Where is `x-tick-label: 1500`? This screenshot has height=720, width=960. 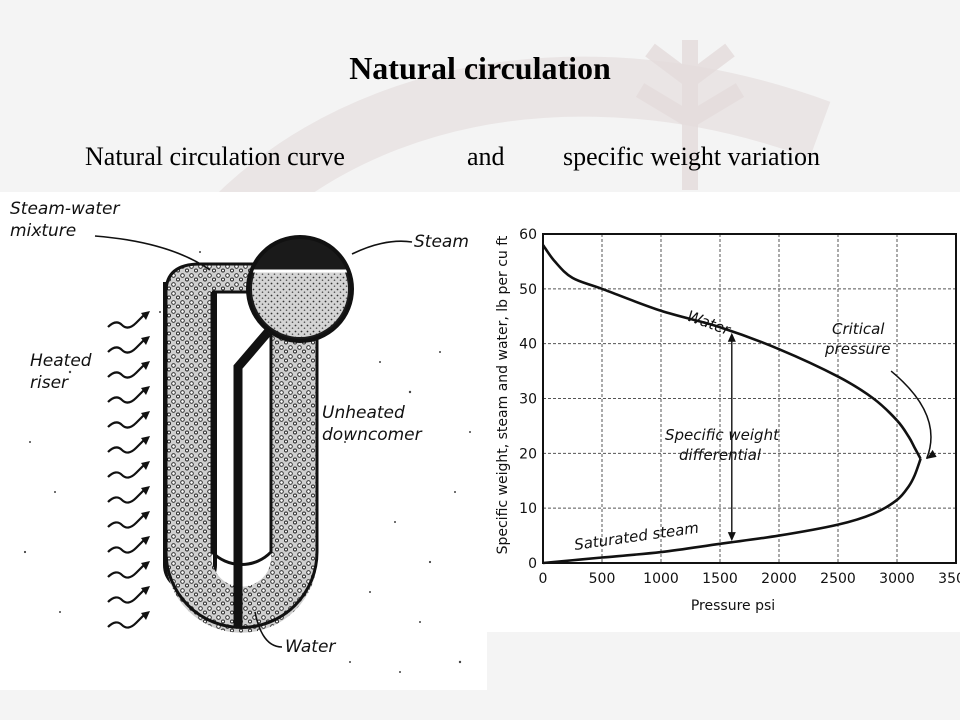 x-tick-label: 1500 is located at coordinates (720, 579).